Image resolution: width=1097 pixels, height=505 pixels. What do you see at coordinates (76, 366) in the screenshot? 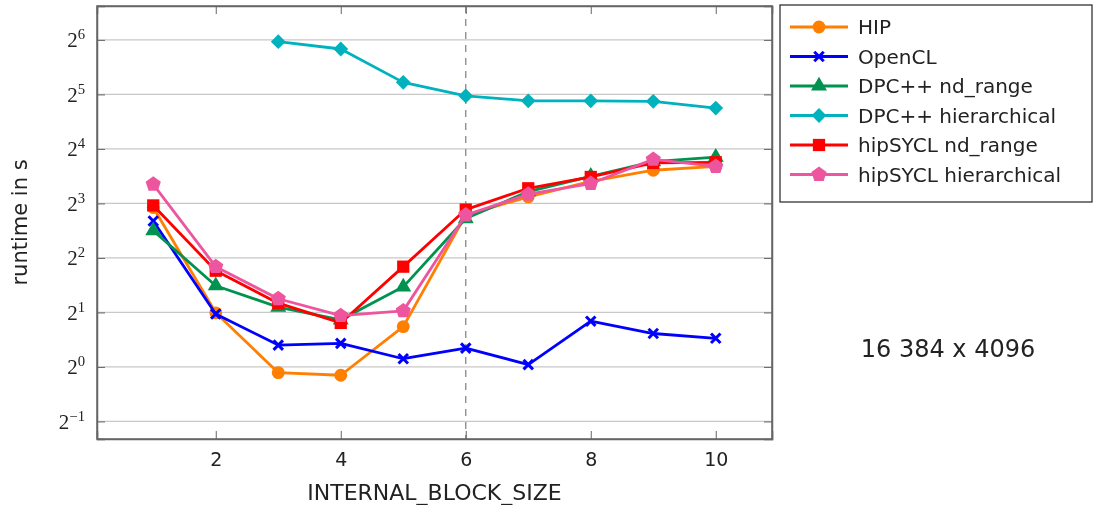
I see `y-tick-label: 2$^{0}$` at bounding box center [76, 366].